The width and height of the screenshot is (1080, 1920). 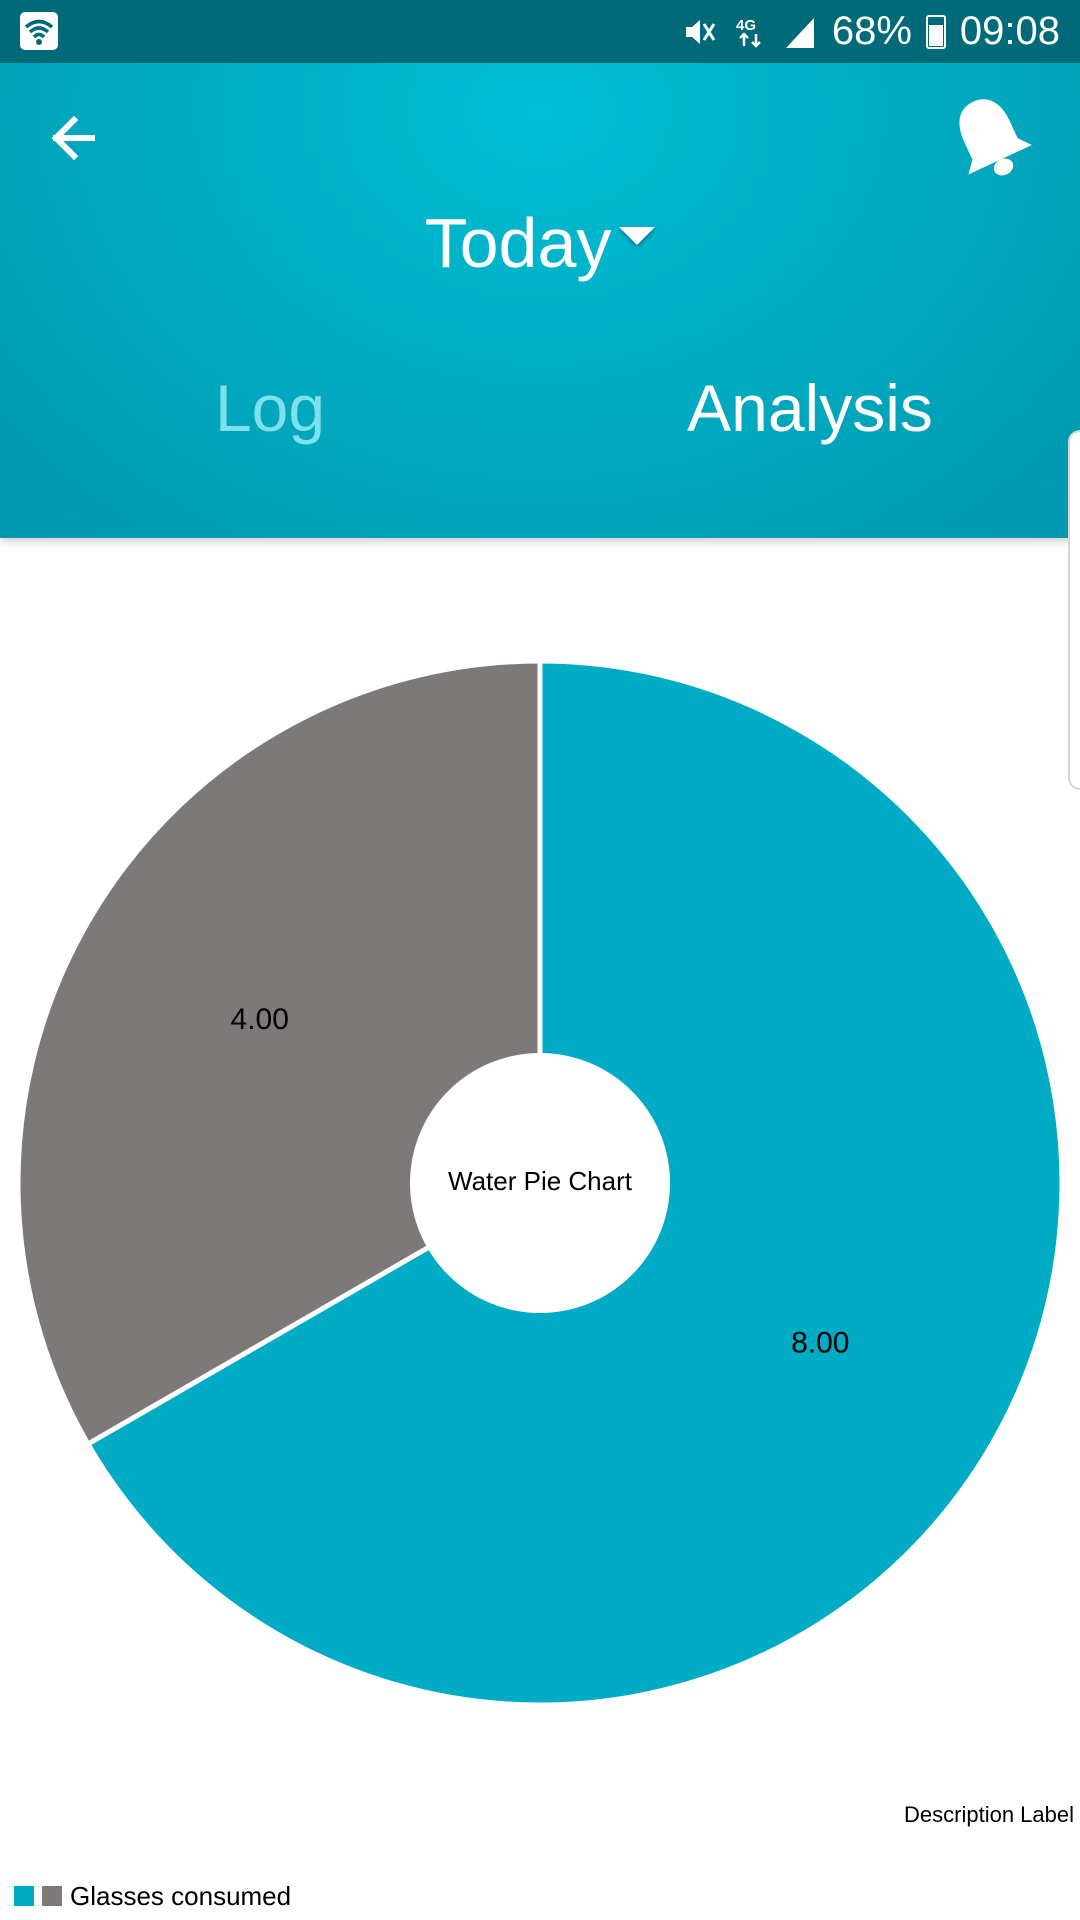 I want to click on date-range-dropdown: Today, so click(x=540, y=243).